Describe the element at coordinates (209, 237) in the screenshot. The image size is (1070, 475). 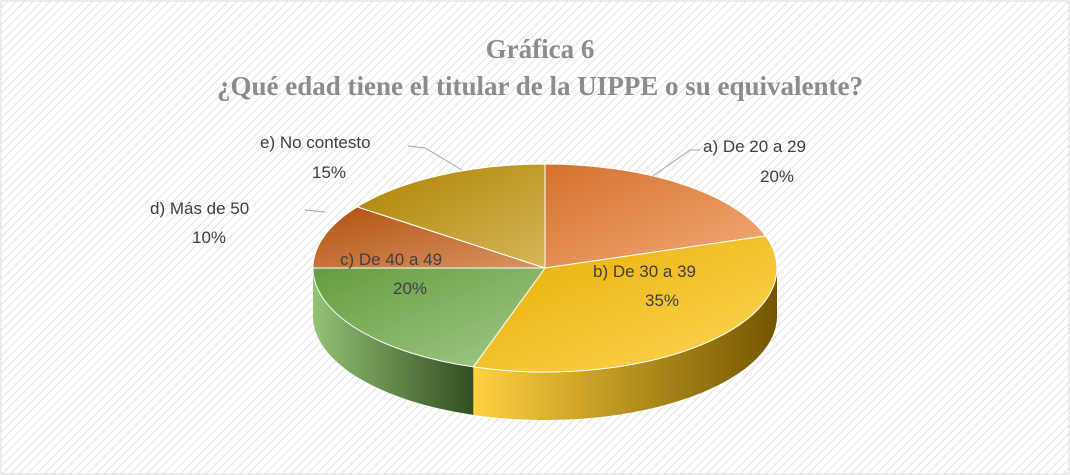
I see `value-label: 10%` at that location.